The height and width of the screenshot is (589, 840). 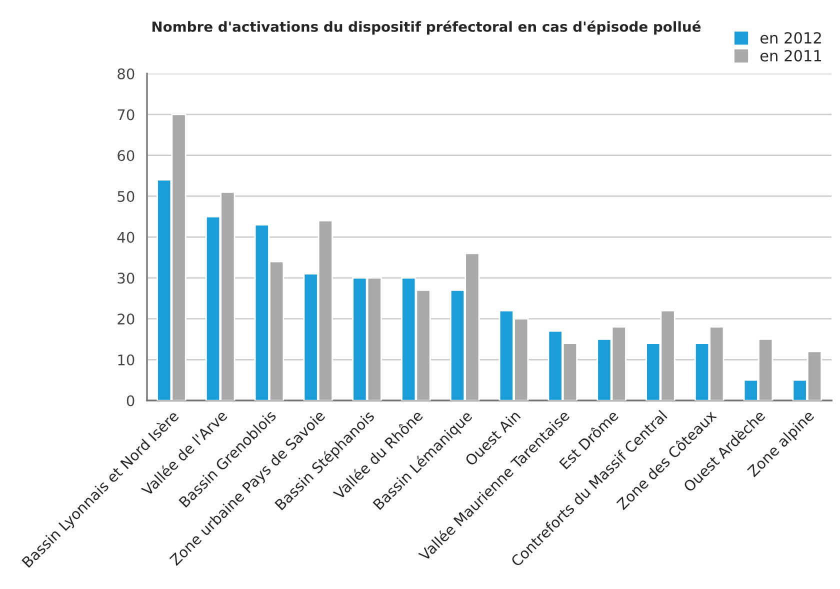 What do you see at coordinates (126, 196) in the screenshot?
I see `y-tick-label: 50` at bounding box center [126, 196].